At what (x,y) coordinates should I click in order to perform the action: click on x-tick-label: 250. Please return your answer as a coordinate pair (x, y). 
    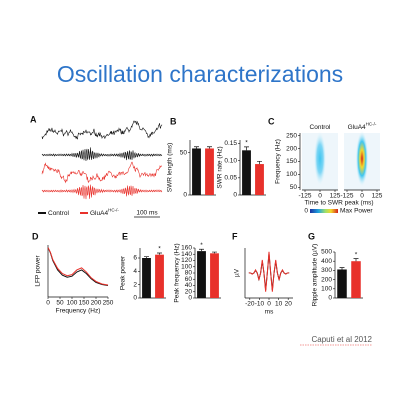
    Looking at the image, I should click on (108, 303).